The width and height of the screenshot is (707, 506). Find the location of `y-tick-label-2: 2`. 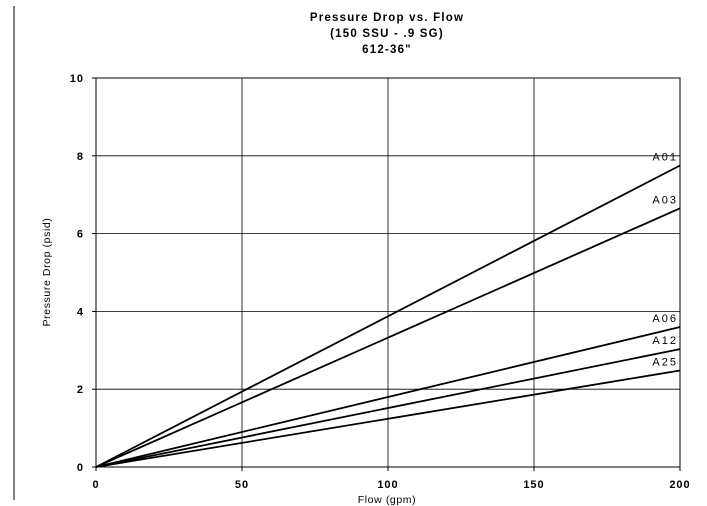

y-tick-label-2: 2 is located at coordinates (80, 390).